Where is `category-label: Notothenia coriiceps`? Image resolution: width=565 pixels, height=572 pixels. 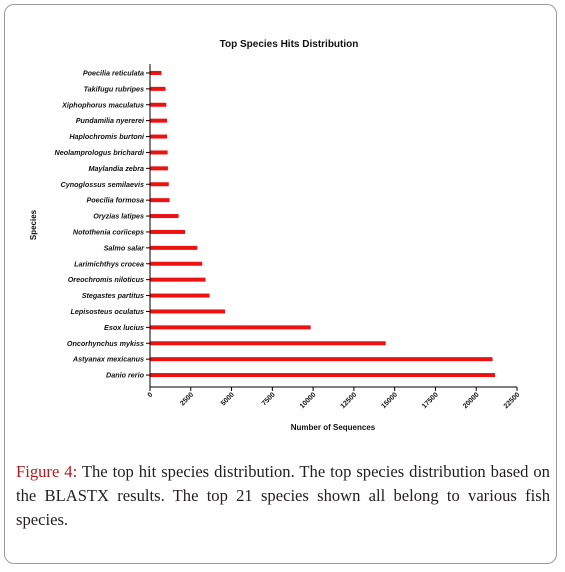 category-label: Notothenia coriiceps is located at coordinates (108, 231).